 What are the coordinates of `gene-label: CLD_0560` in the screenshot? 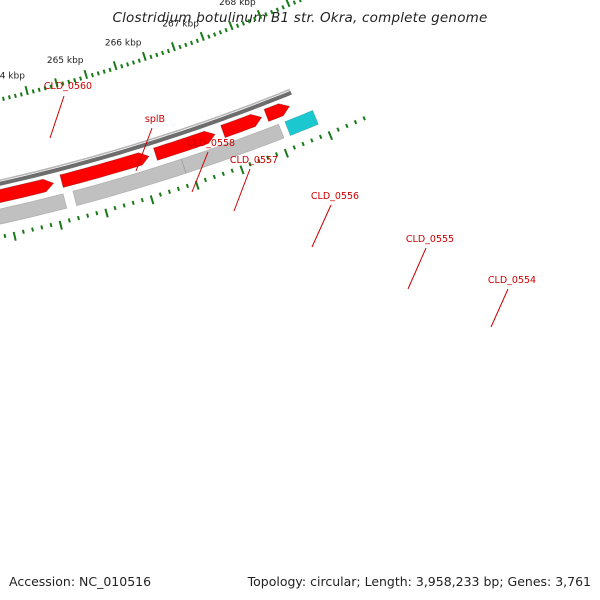 It's located at (68, 86).